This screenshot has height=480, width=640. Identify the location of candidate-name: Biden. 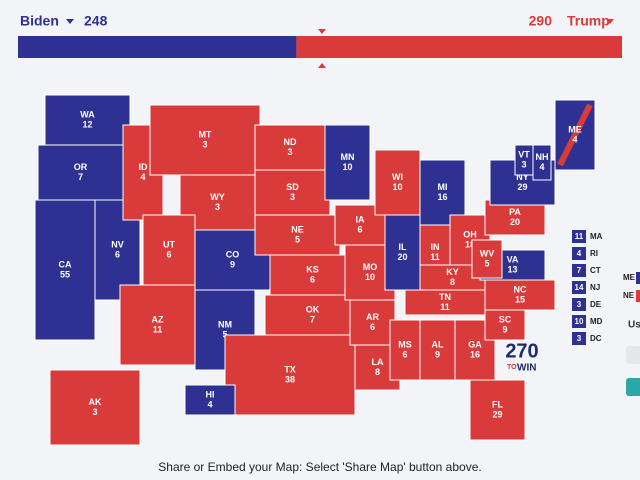
(39, 21).